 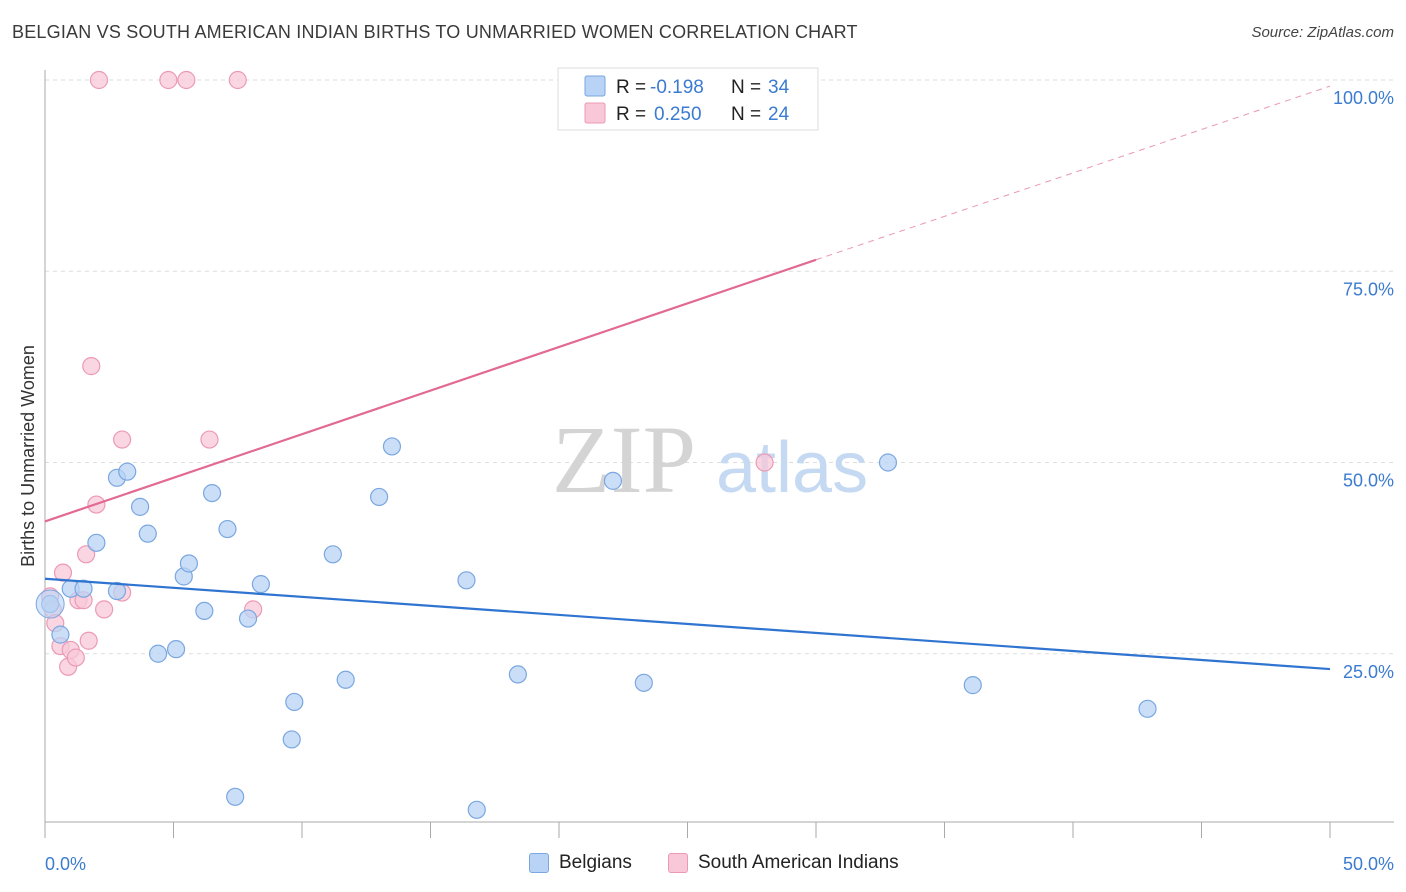 What do you see at coordinates (678, 863) in the screenshot?
I see `bottom-legend-swatch-south-american-indians` at bounding box center [678, 863].